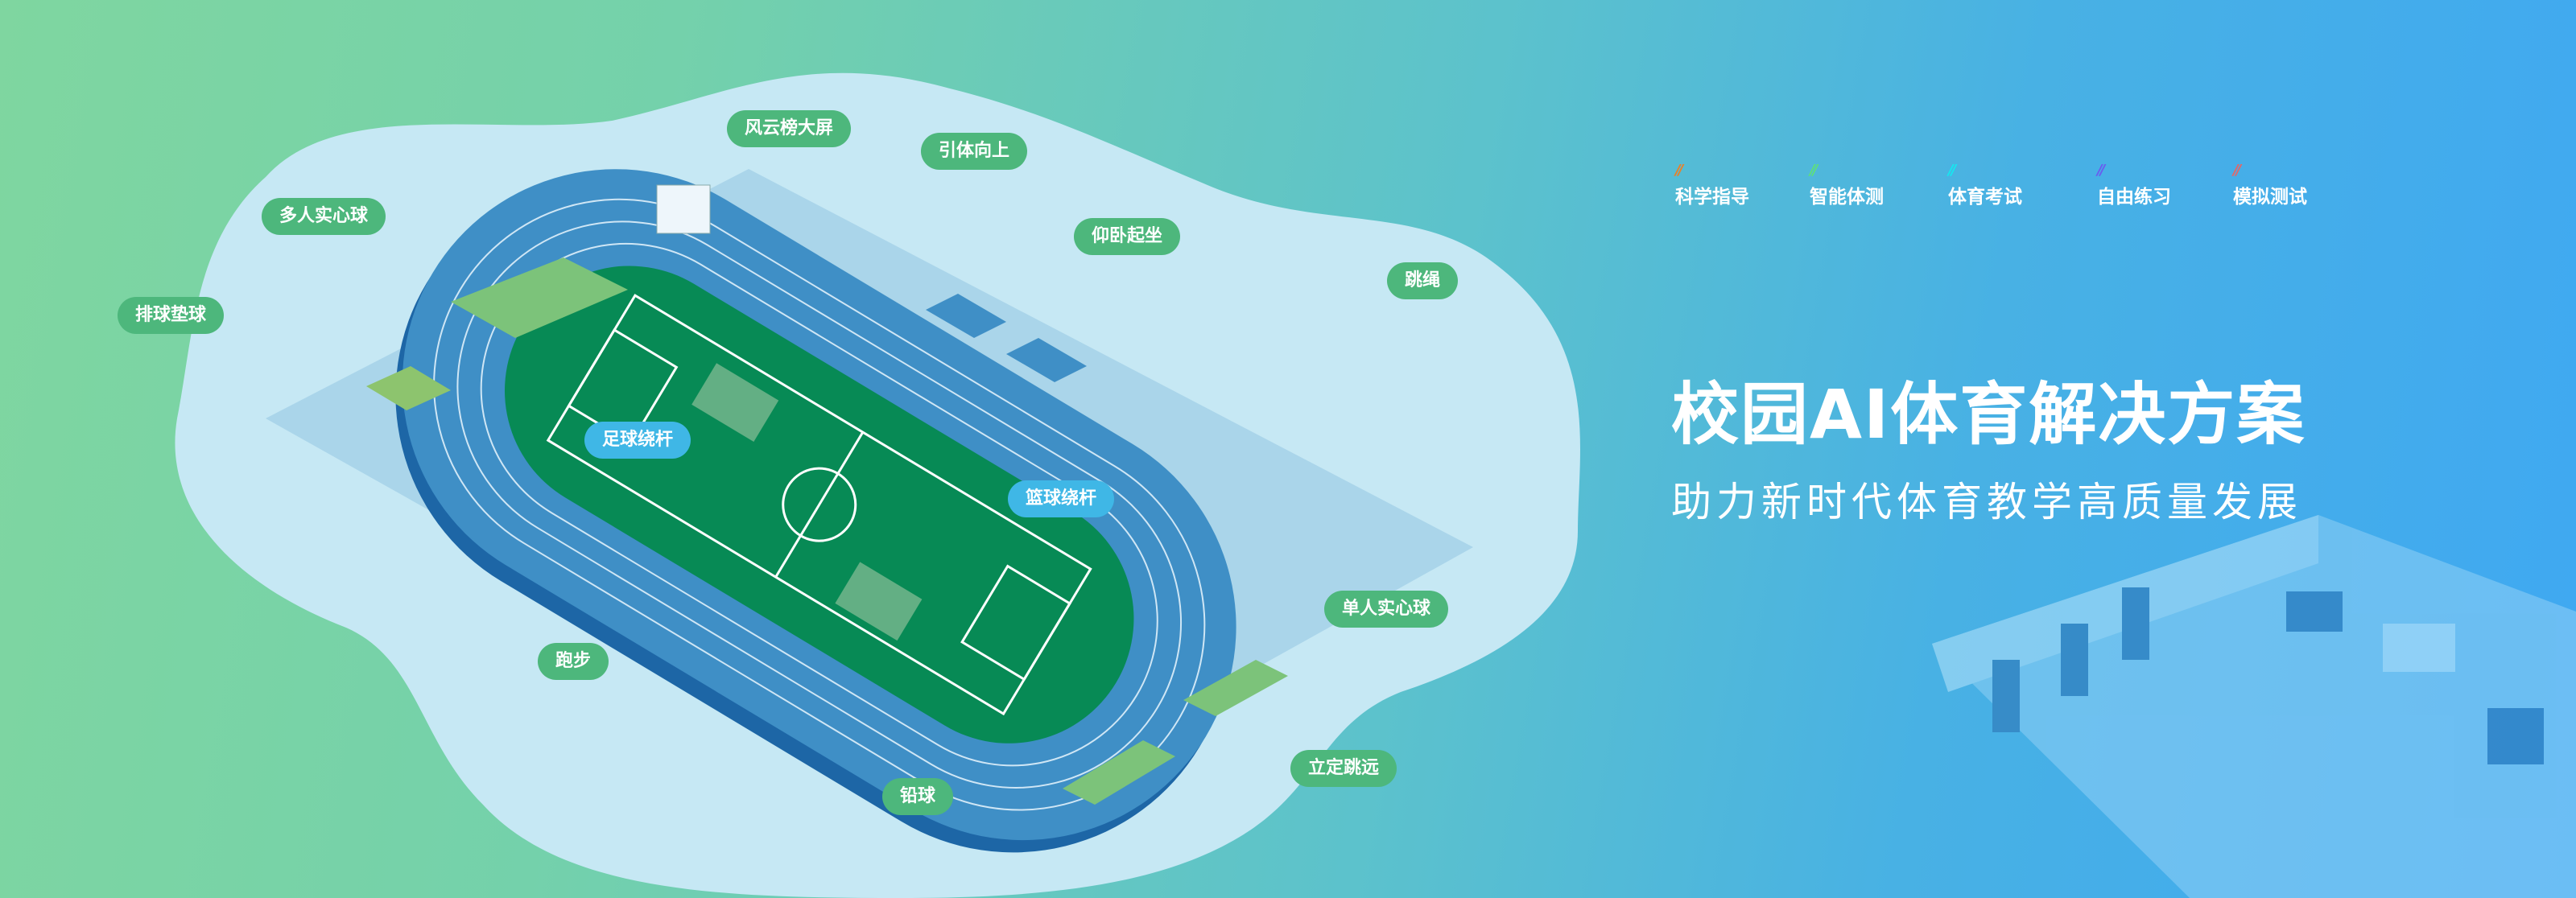  Describe the element at coordinates (637, 440) in the screenshot. I see `label-football-dribble: 足球绕杆` at that location.